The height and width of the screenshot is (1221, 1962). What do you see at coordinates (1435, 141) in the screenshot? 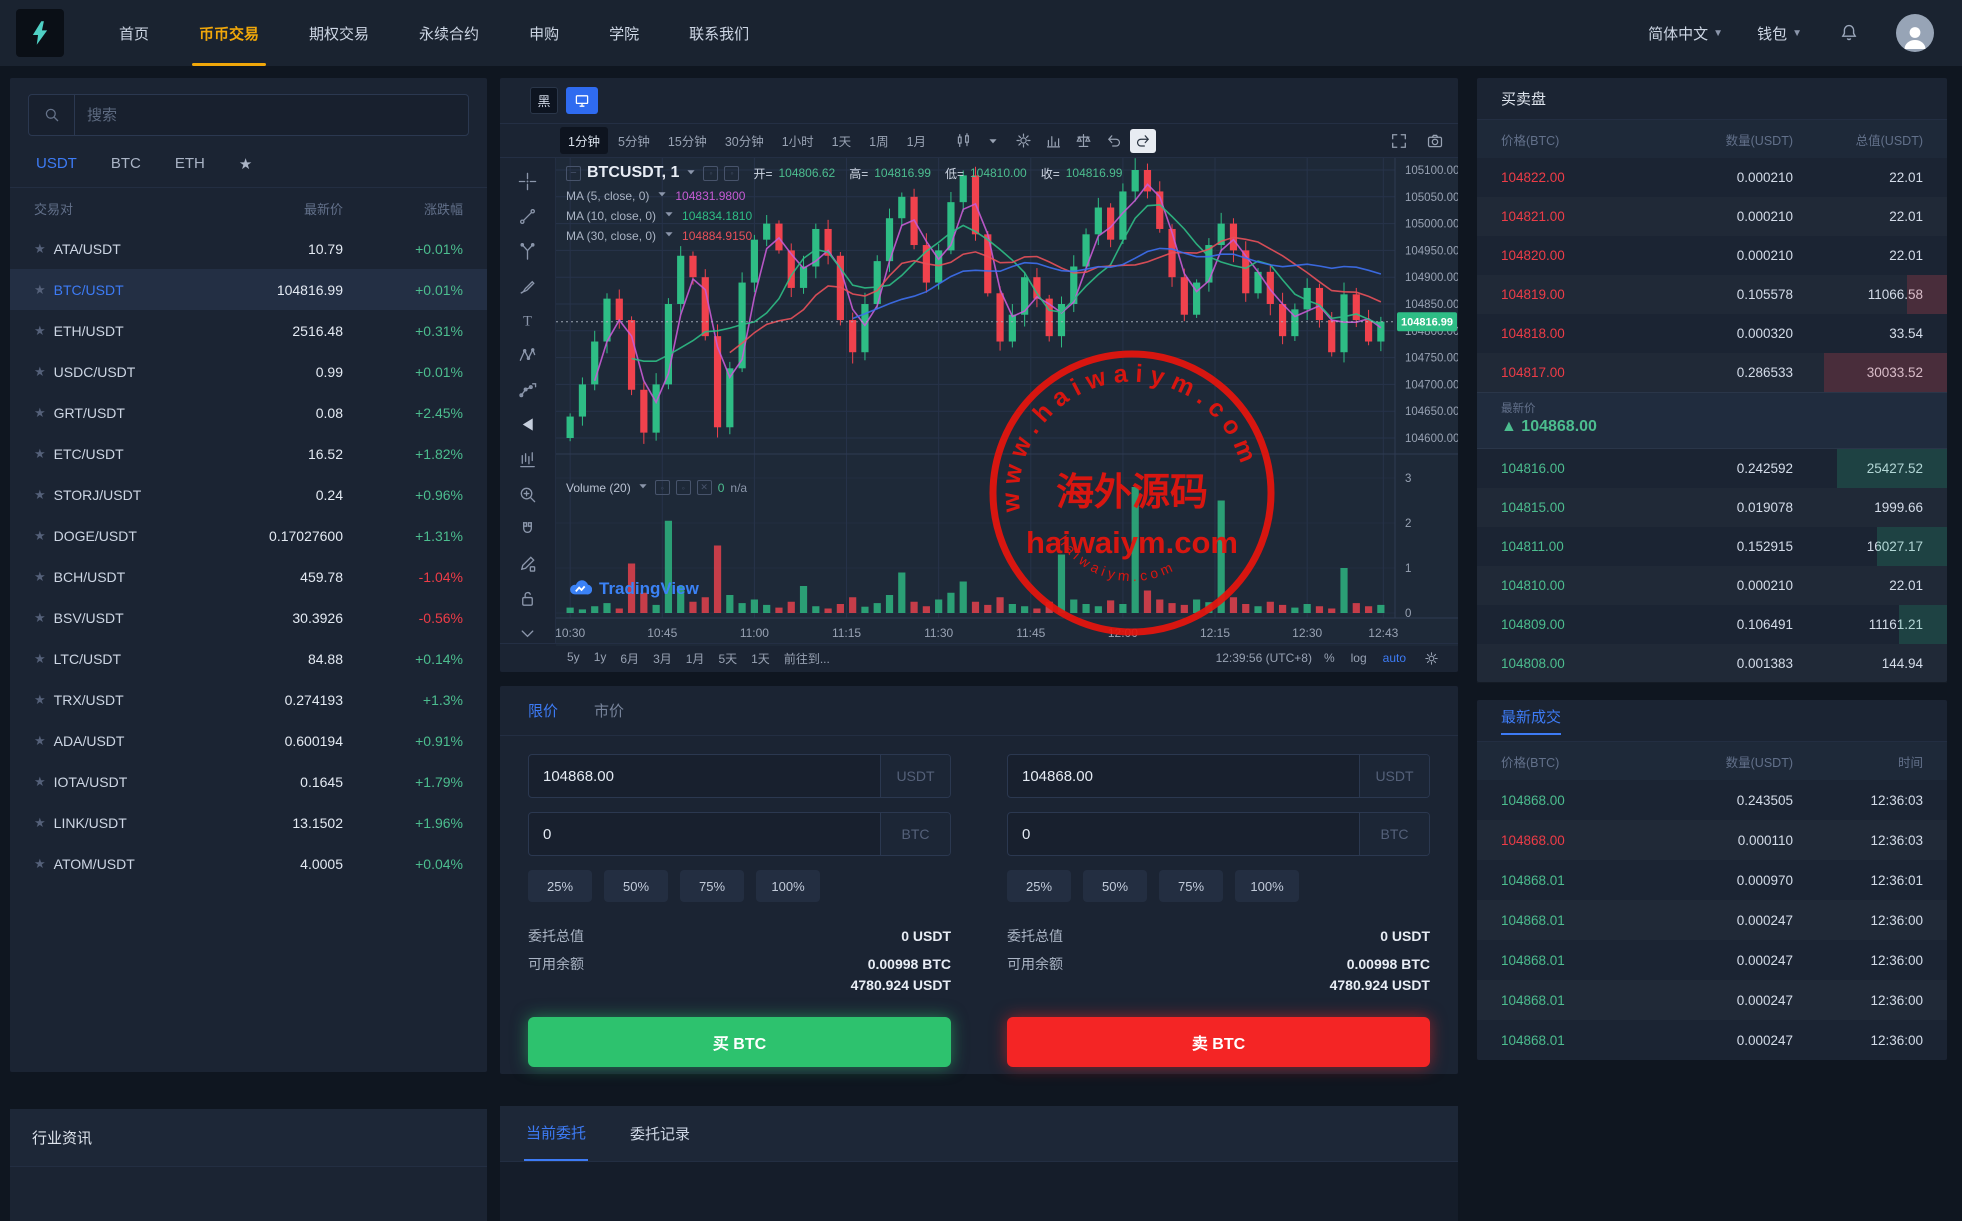
I see `camera-icon` at bounding box center [1435, 141].